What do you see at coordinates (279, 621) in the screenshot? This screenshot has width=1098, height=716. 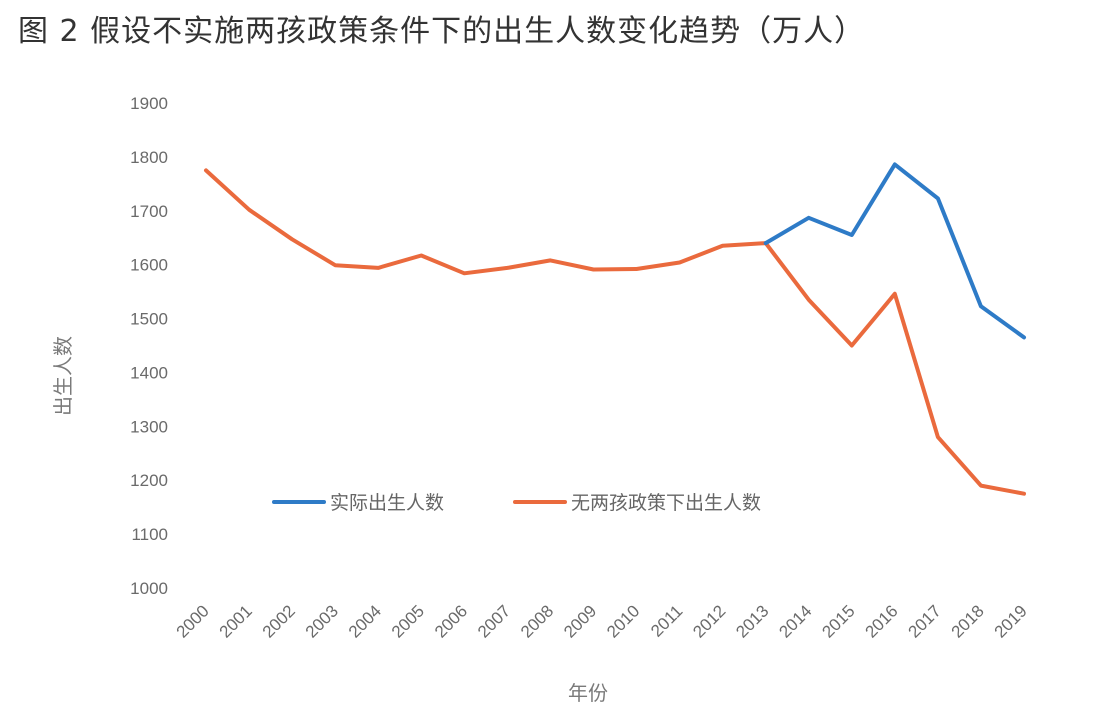 I see `x-tick-label: 2002` at bounding box center [279, 621].